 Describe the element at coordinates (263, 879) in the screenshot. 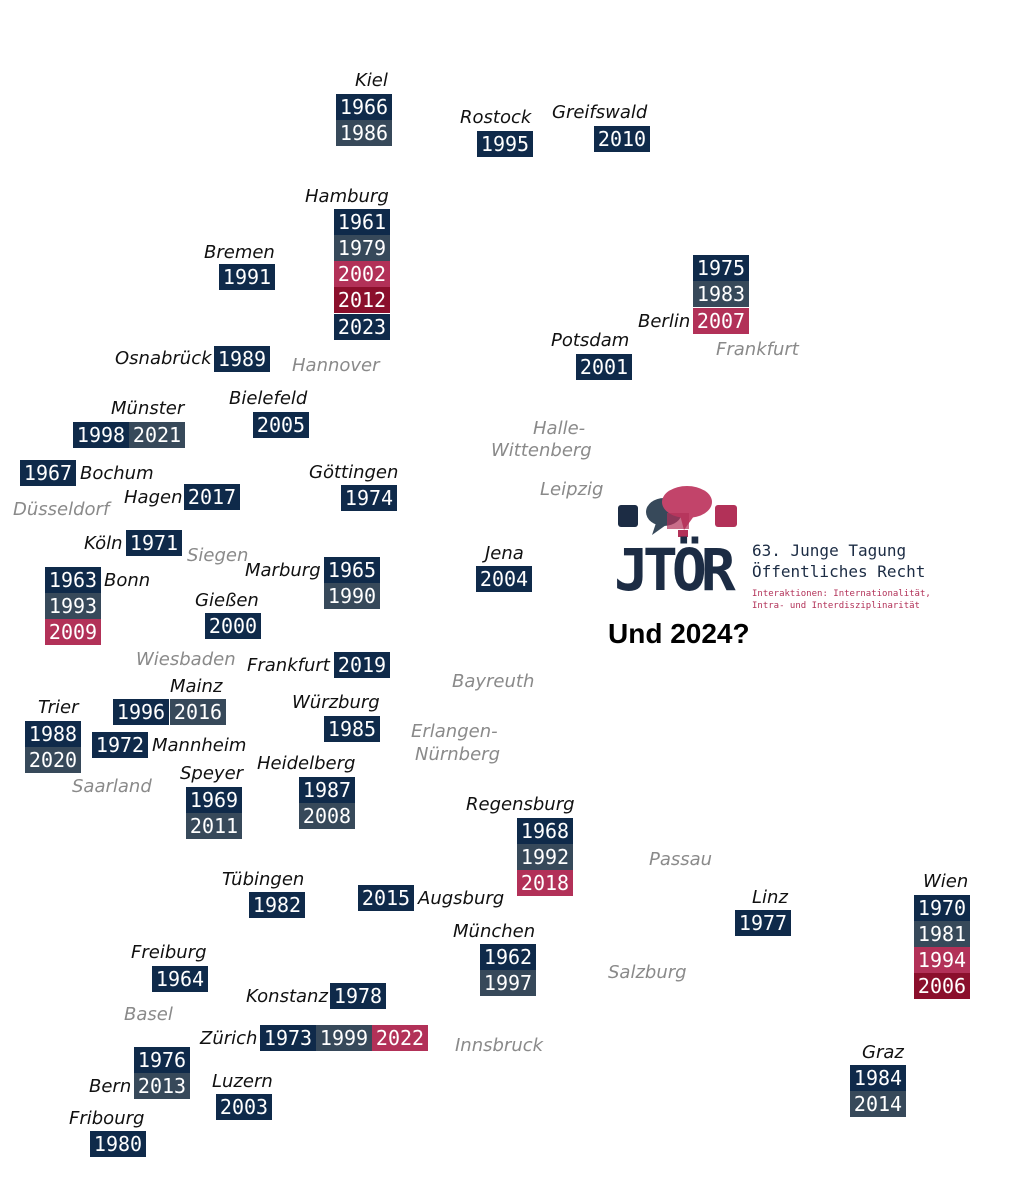

I see `city-label: Tübingen` at that location.